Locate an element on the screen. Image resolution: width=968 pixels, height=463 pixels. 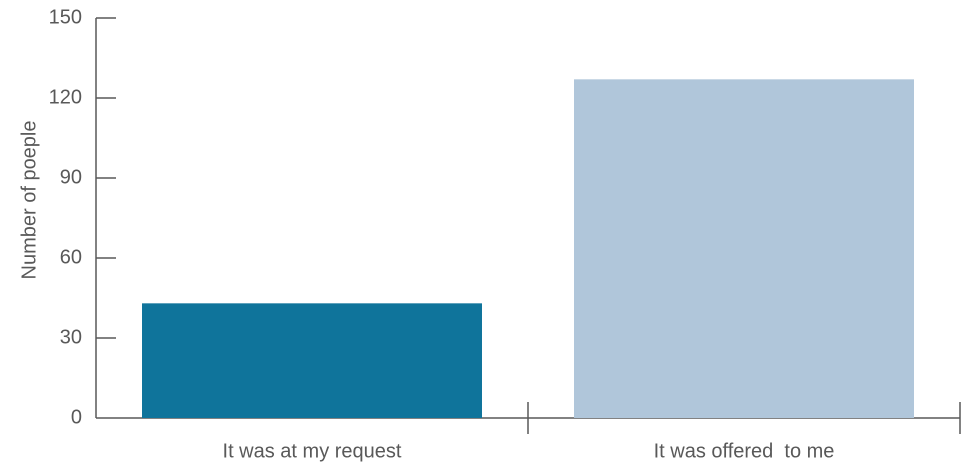
x-category-label: It was offered to me is located at coordinates (744, 451).